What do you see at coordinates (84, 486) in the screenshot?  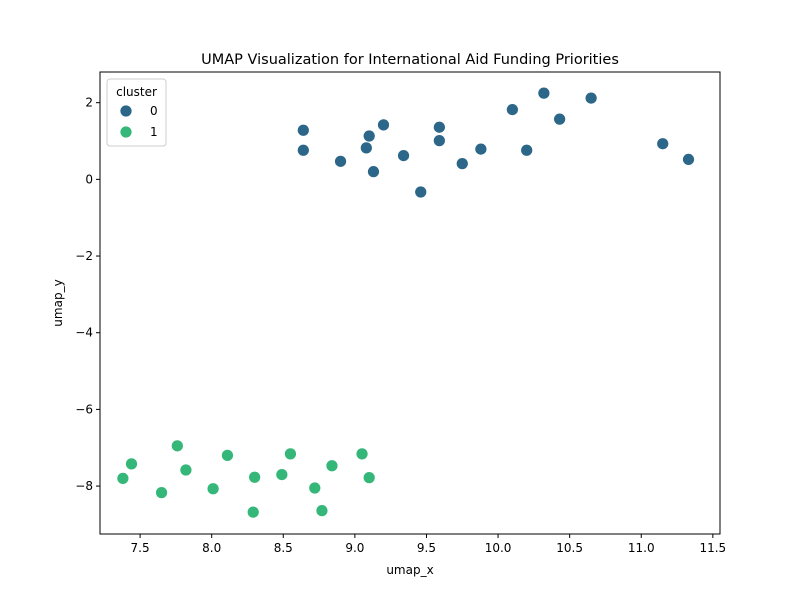 I see `y-tick-label: −8` at bounding box center [84, 486].